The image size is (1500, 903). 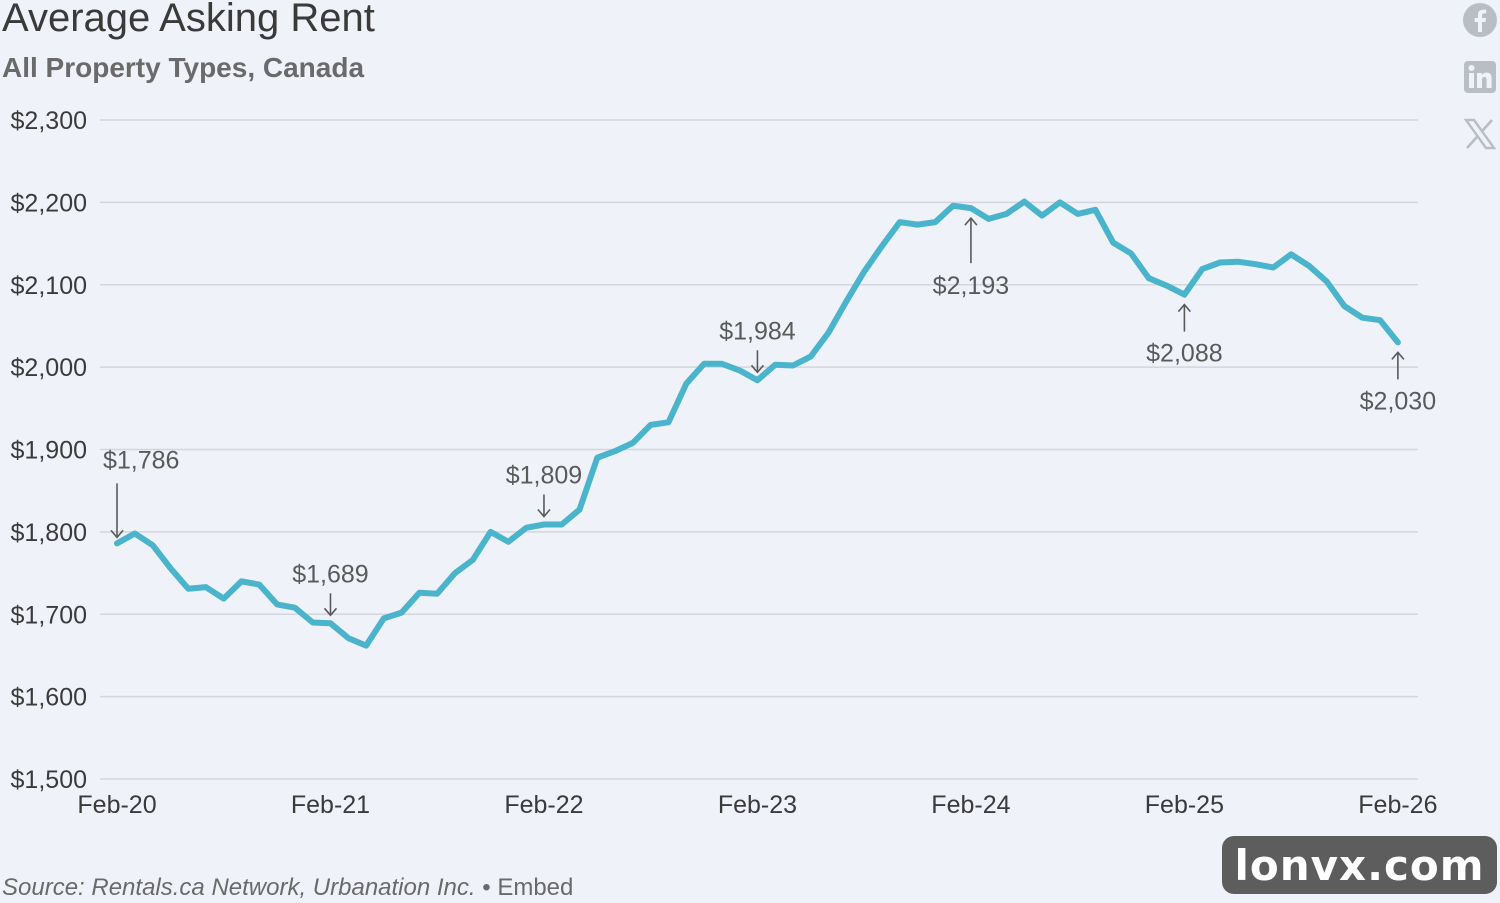 What do you see at coordinates (49, 533) in the screenshot?
I see `y-tick-label: $1,800` at bounding box center [49, 533].